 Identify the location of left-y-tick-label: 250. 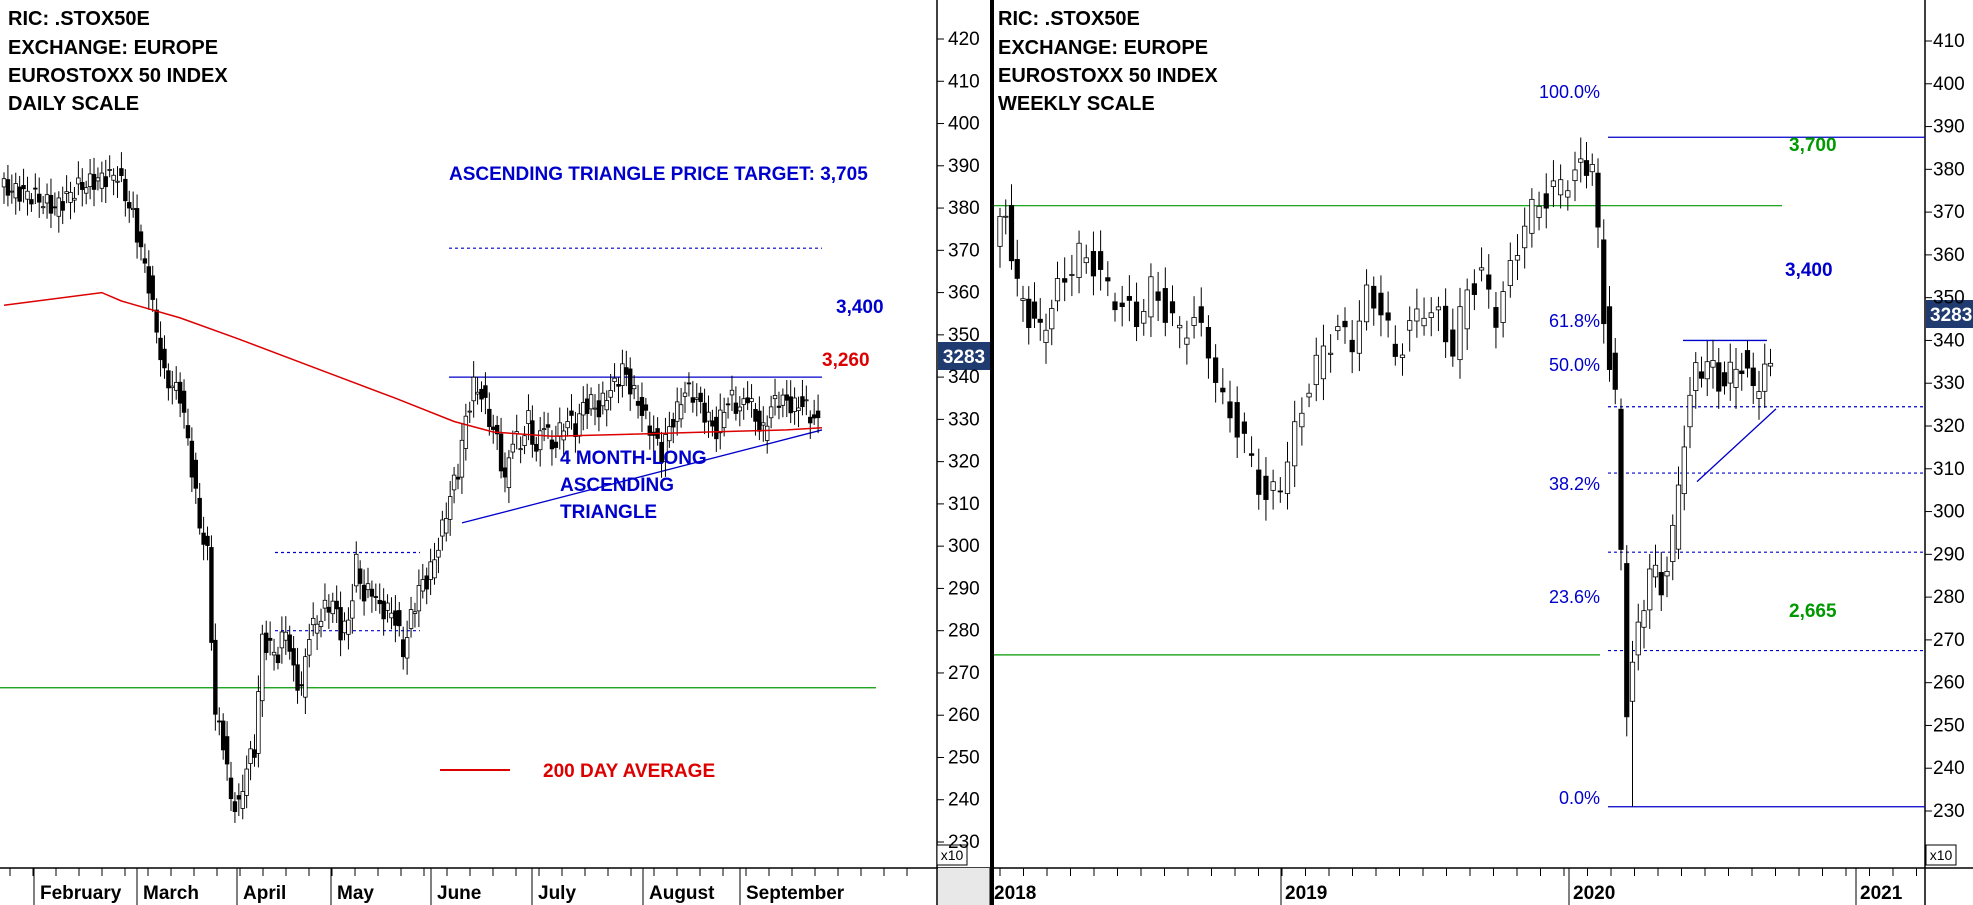
(964, 757).